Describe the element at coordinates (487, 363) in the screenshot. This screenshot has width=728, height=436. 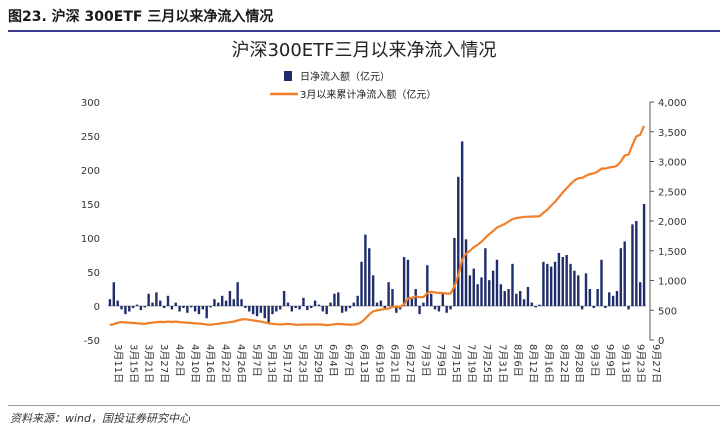
I see `x-tick-label: 7月25日` at that location.